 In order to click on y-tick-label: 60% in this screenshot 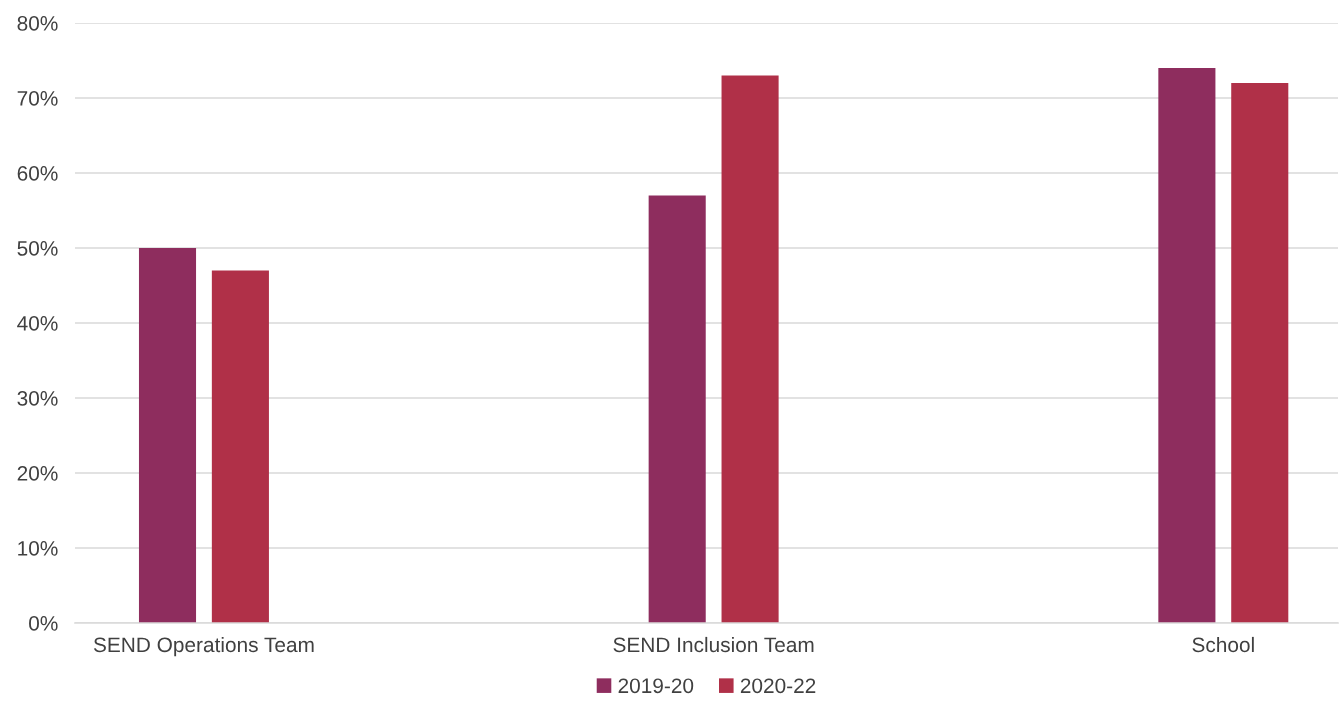, I will do `click(37, 173)`.